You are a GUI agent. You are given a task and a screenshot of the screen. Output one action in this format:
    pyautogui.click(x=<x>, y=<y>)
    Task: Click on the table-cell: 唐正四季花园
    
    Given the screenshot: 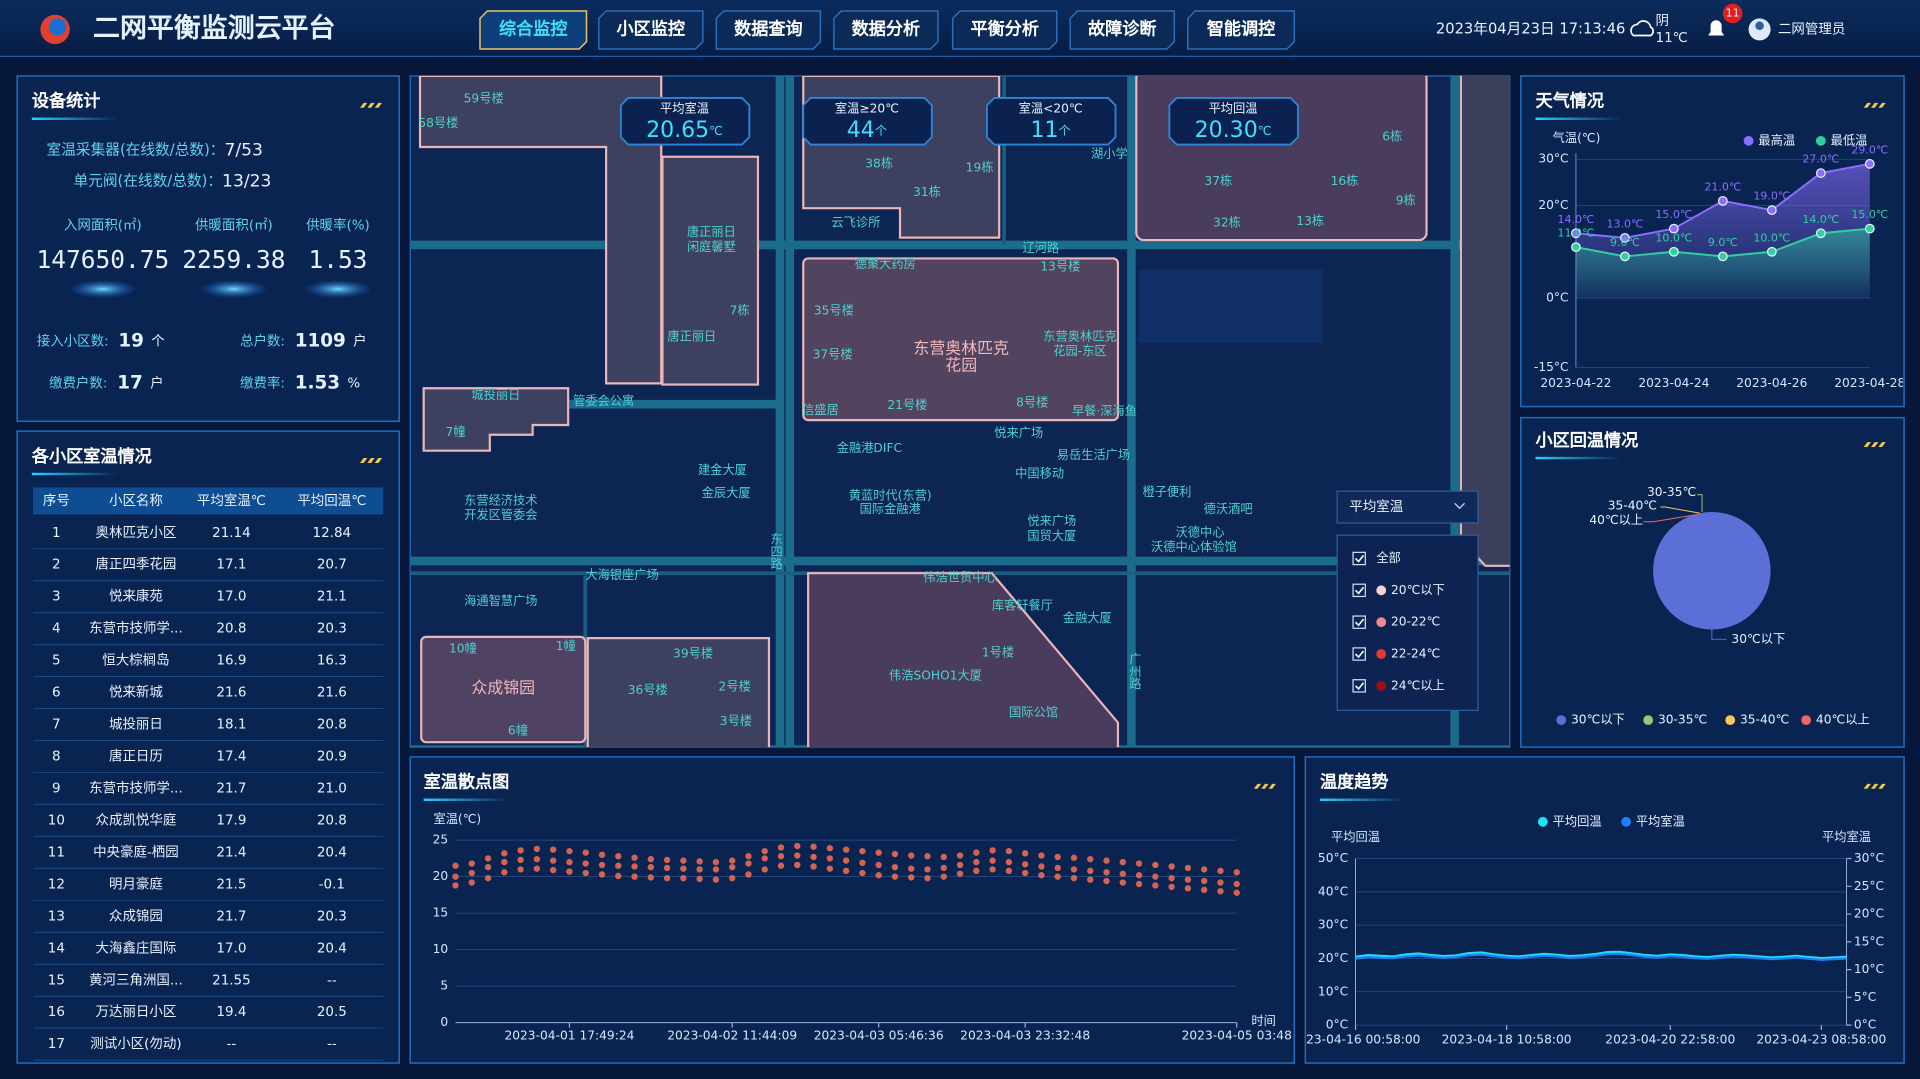 What is the action you would take?
    pyautogui.click(x=136, y=564)
    